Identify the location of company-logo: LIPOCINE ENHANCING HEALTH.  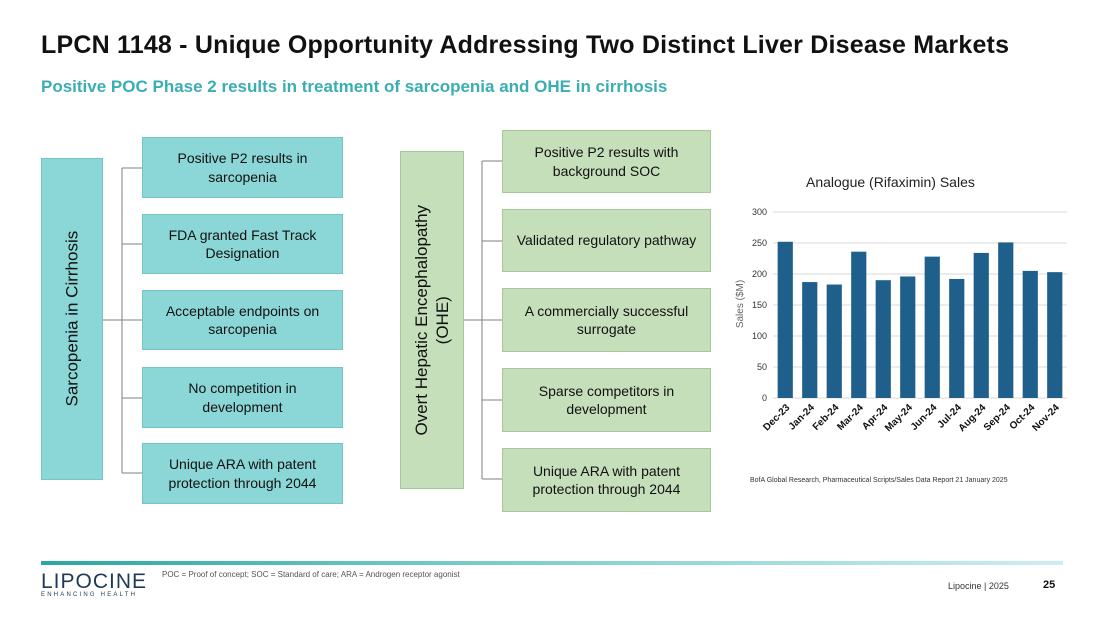
(94, 584).